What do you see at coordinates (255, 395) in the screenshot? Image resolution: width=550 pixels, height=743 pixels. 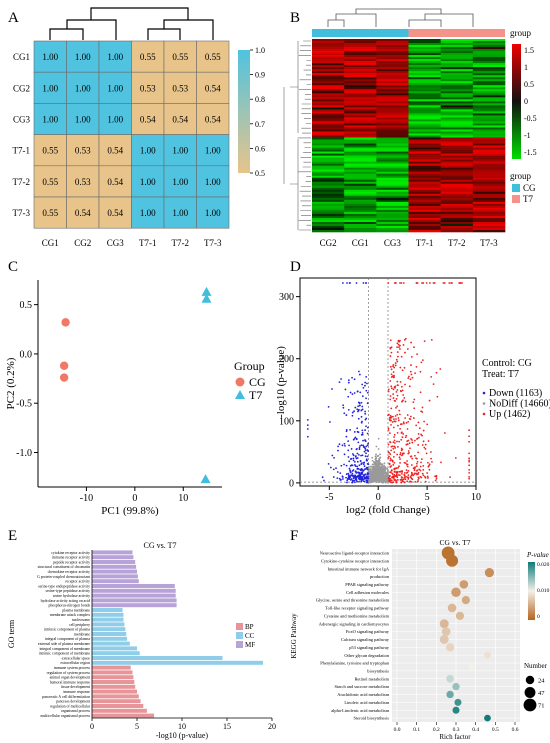 I see `legend-label: T7` at bounding box center [255, 395].